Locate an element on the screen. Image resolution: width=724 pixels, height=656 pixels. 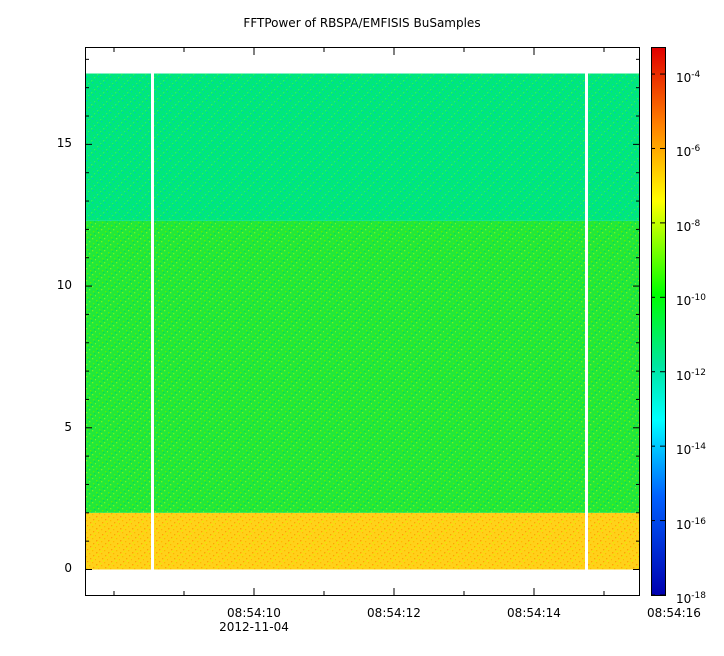
x-tick-label: 08:54:16 is located at coordinates (674, 613).